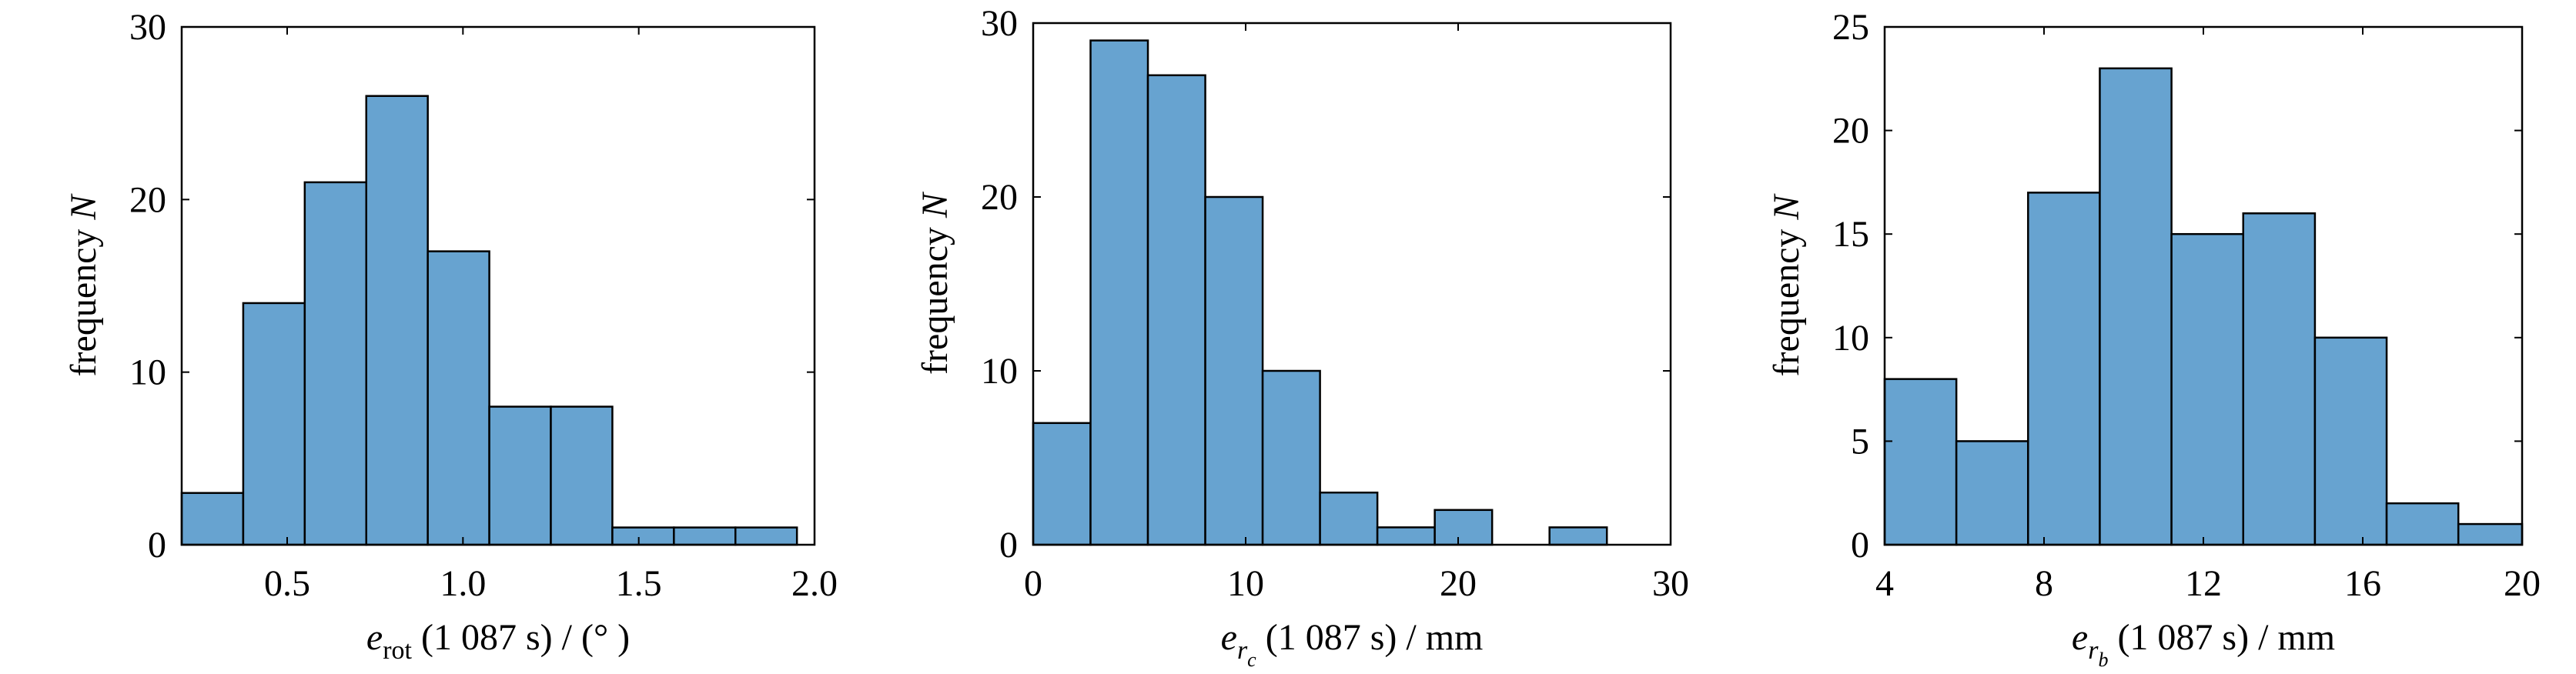 Image resolution: width=2576 pixels, height=674 pixels. I want to click on x-tick-label: 12, so click(2203, 583).